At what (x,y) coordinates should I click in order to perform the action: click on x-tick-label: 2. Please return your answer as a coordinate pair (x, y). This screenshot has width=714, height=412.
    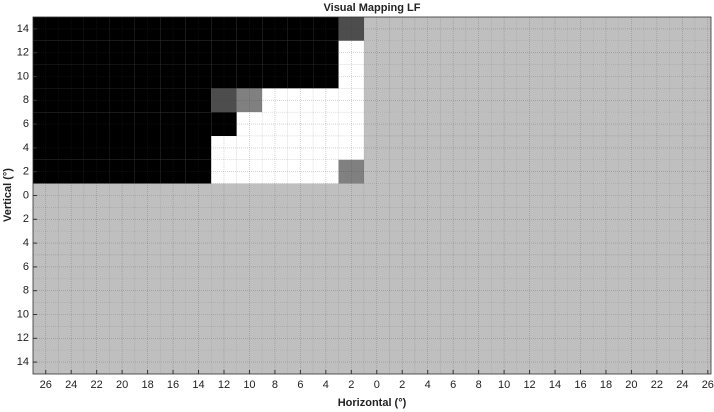
    Looking at the image, I should click on (351, 385).